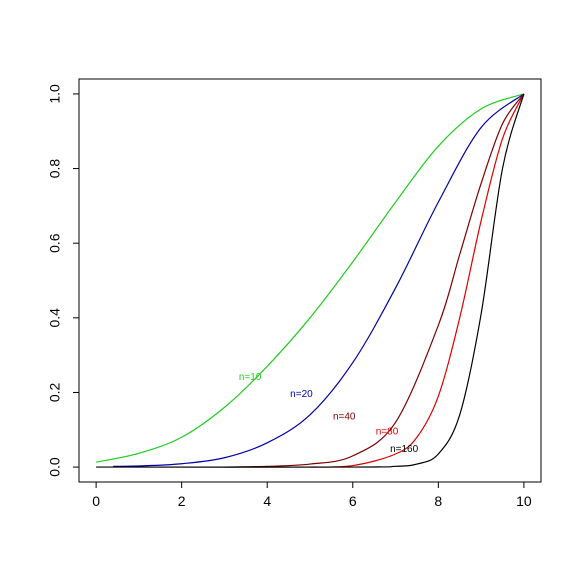 Image resolution: width=581 pixels, height=580 pixels. What do you see at coordinates (96, 501) in the screenshot?
I see `x-tick-label: 0` at bounding box center [96, 501].